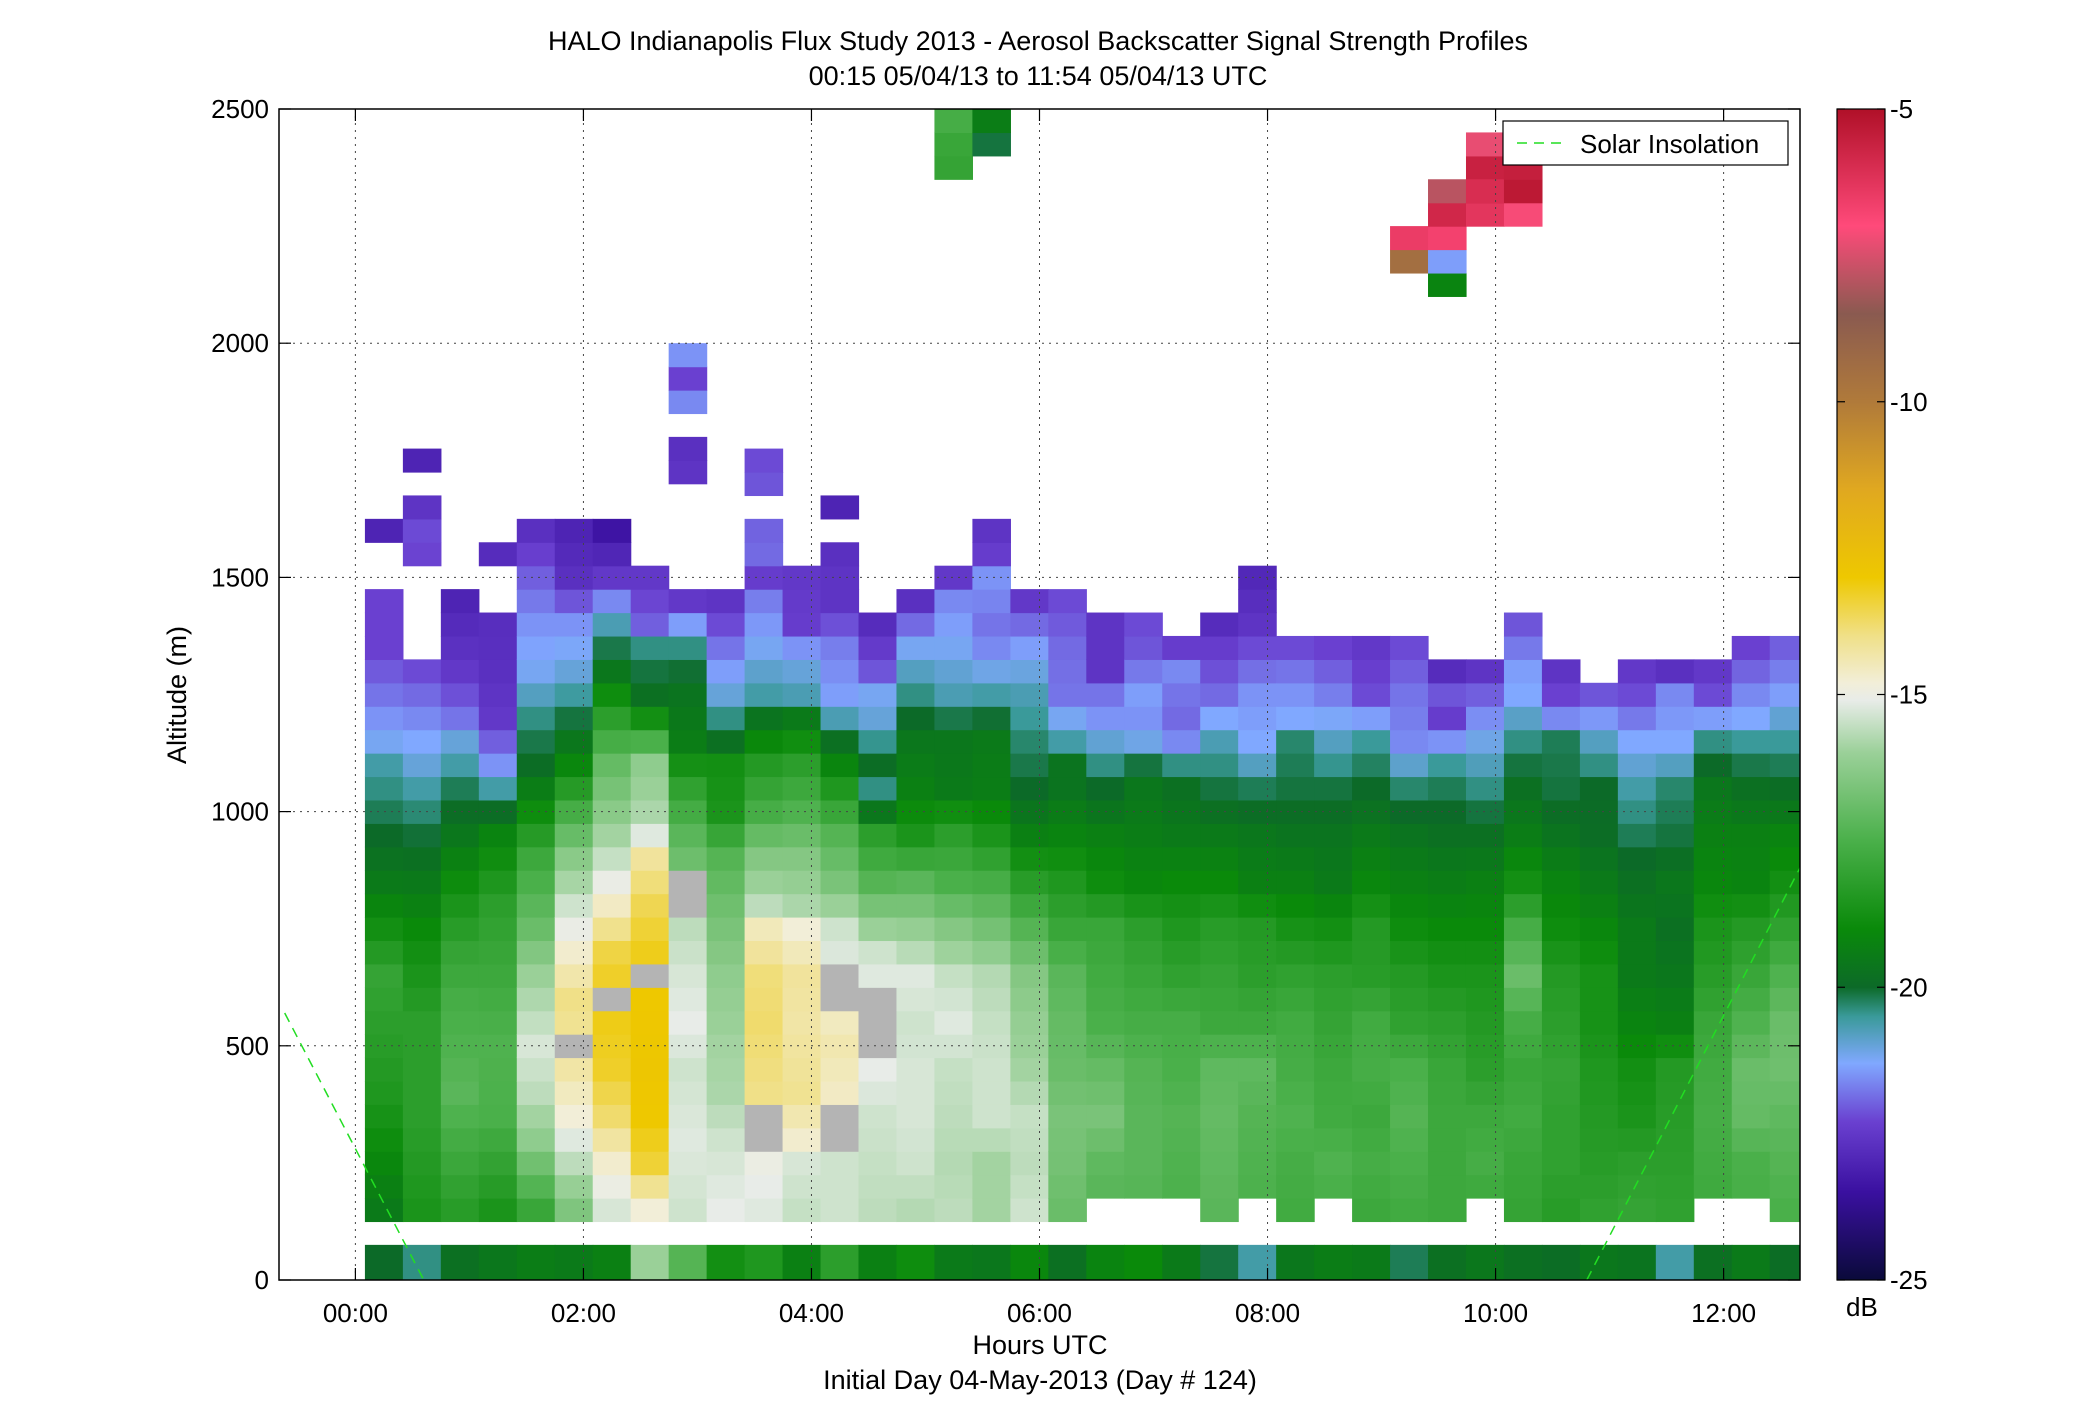  What do you see at coordinates (688, 472) in the screenshot?
I see `heatmap-cell-aloft` at bounding box center [688, 472].